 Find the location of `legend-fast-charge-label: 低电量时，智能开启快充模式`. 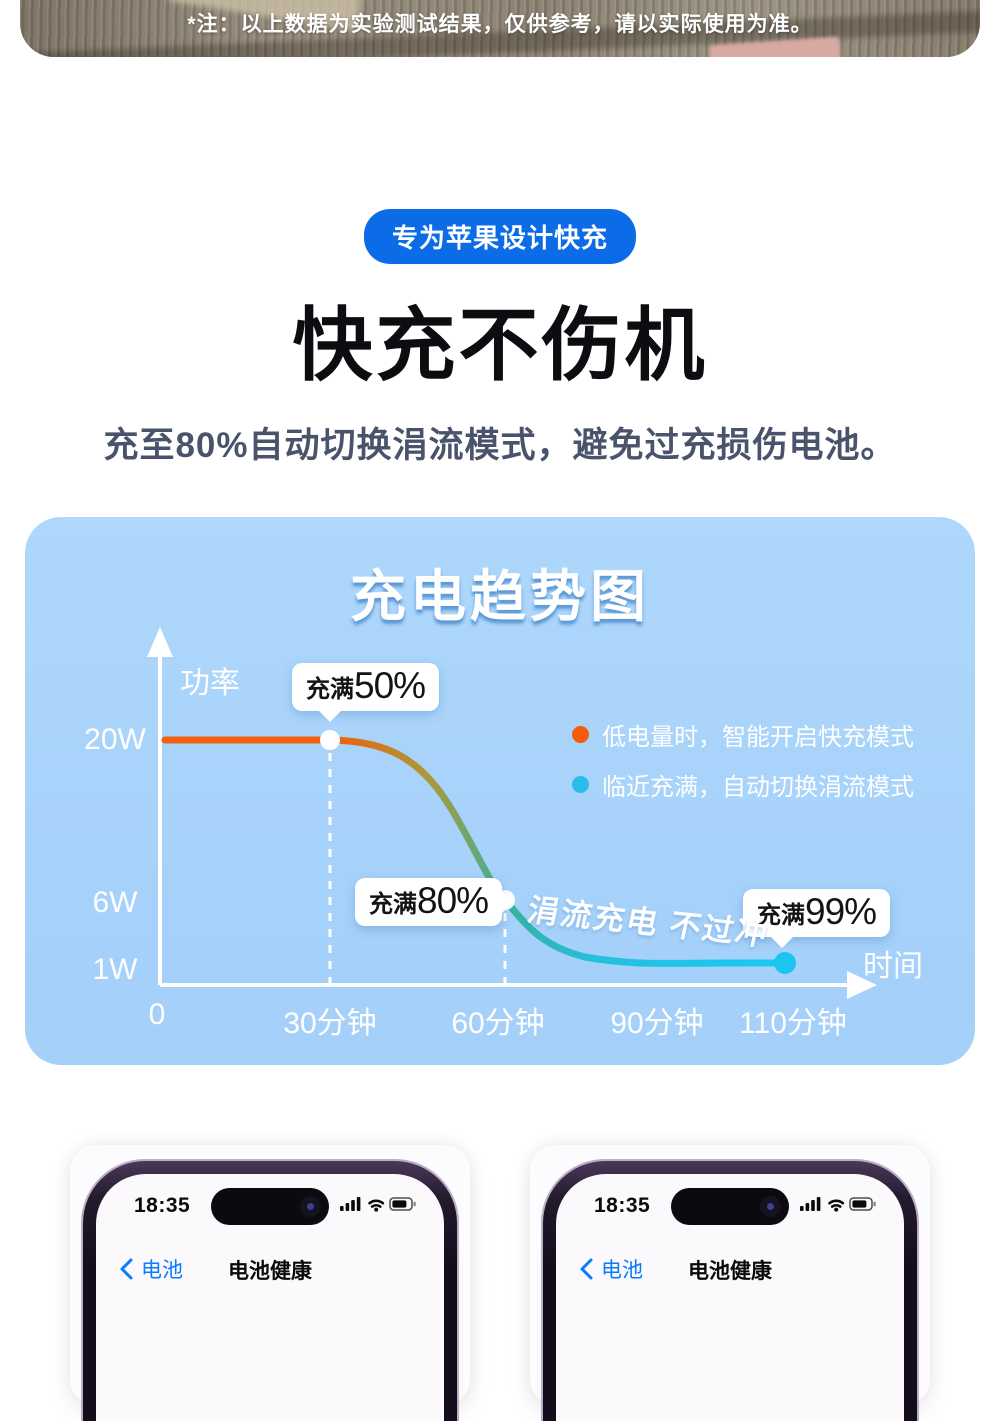

legend-fast-charge-label: 低电量时，智能开启快充模式 is located at coordinates (758, 737).